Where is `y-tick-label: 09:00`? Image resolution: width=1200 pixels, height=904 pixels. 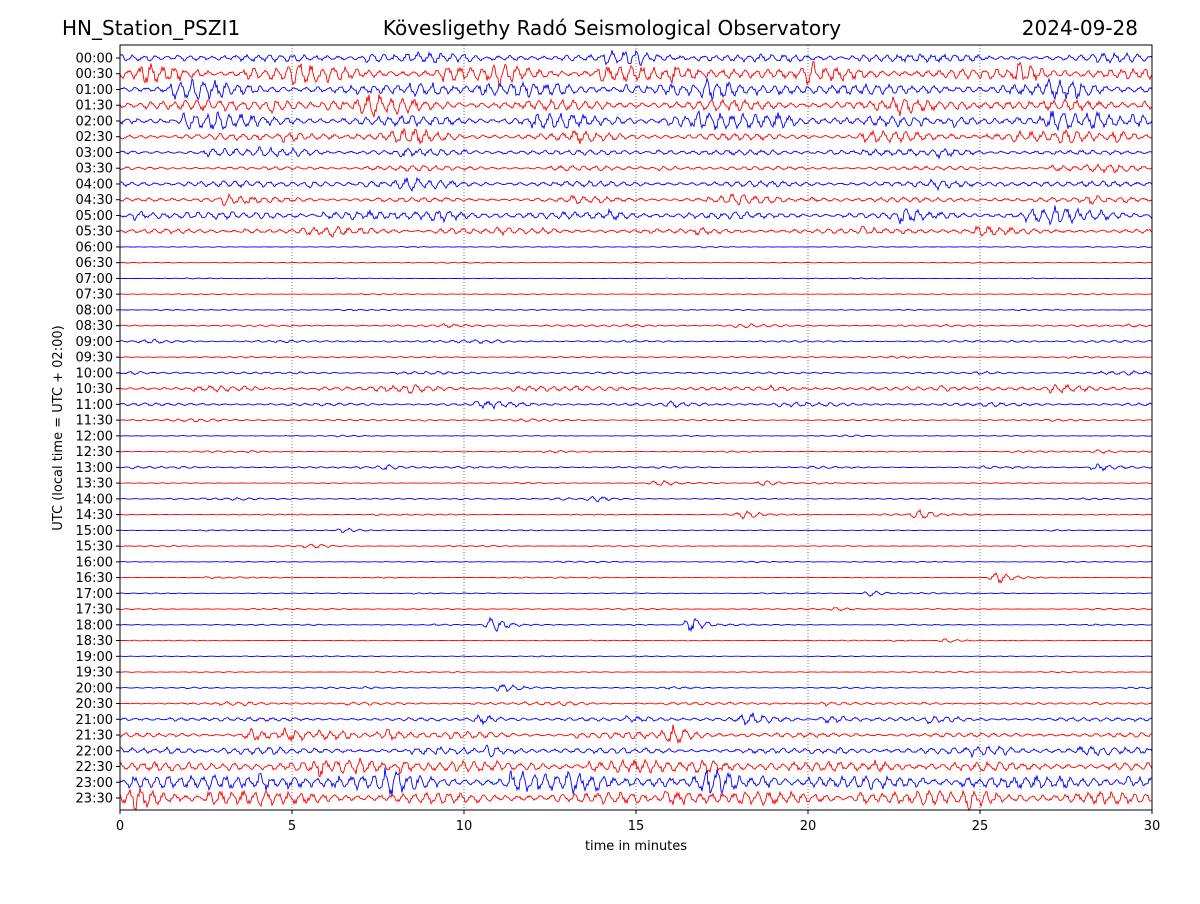
y-tick-label: 09:00 is located at coordinates (94, 342).